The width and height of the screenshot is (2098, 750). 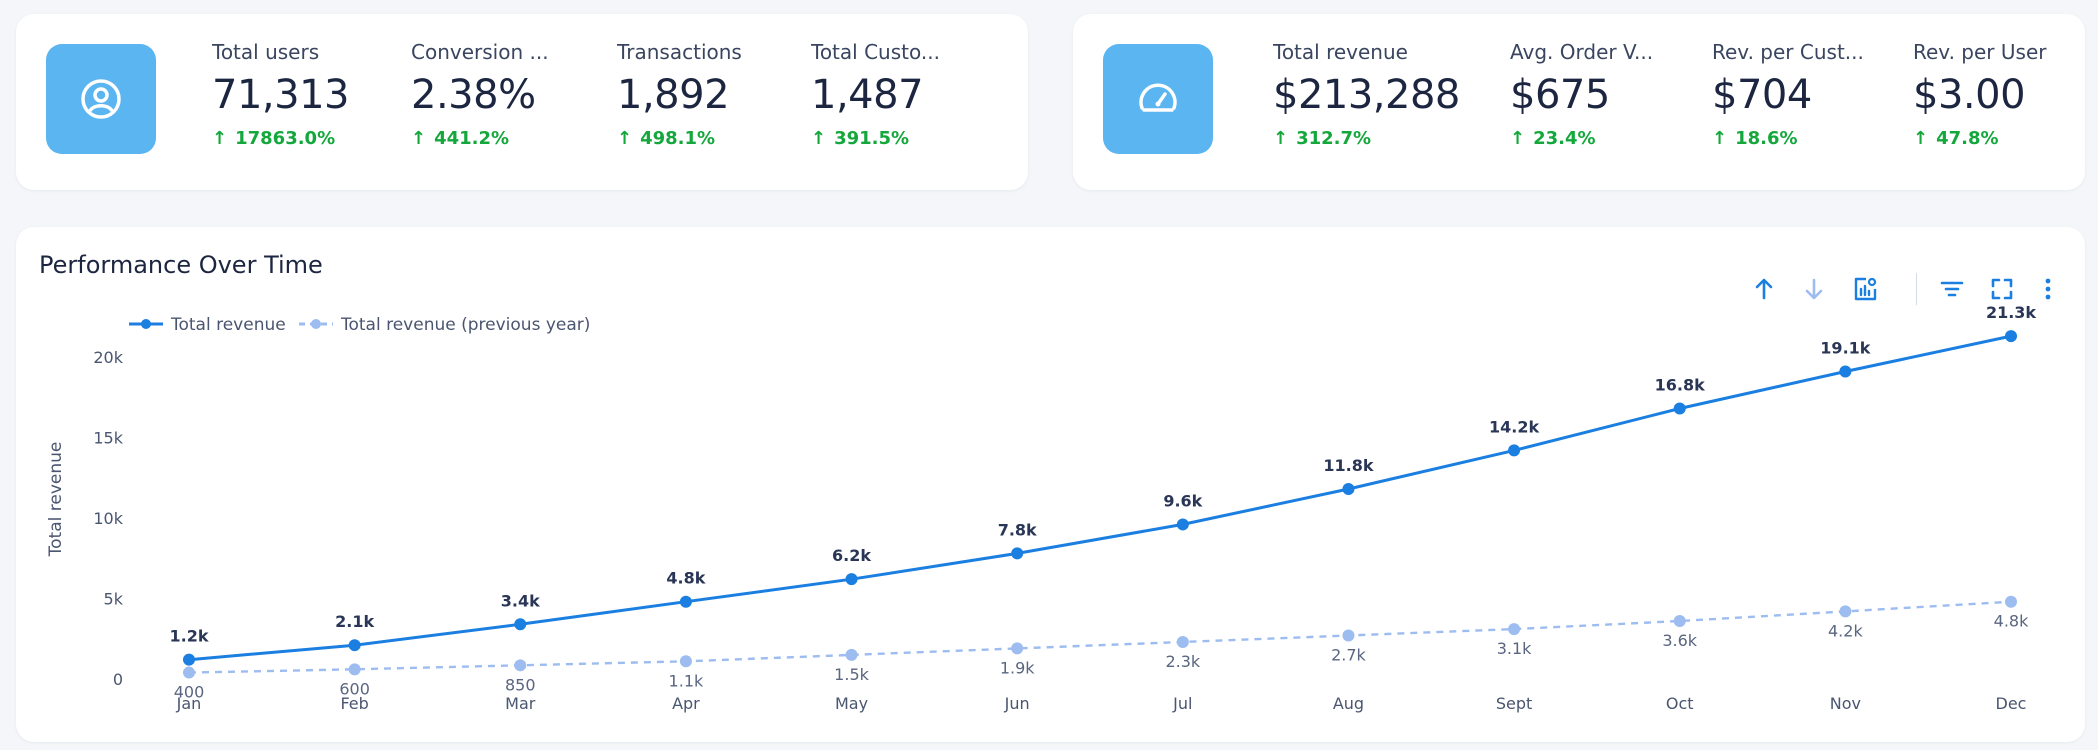 I want to click on data-label-total-revenue: 6.2k, so click(x=851, y=555).